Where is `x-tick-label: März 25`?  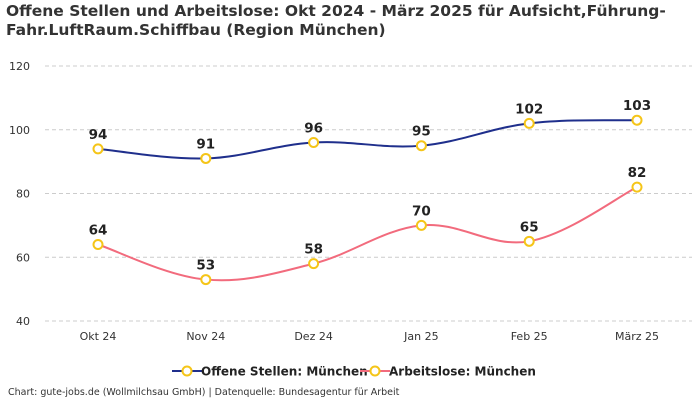 x-tick-label: März 25 is located at coordinates (637, 336).